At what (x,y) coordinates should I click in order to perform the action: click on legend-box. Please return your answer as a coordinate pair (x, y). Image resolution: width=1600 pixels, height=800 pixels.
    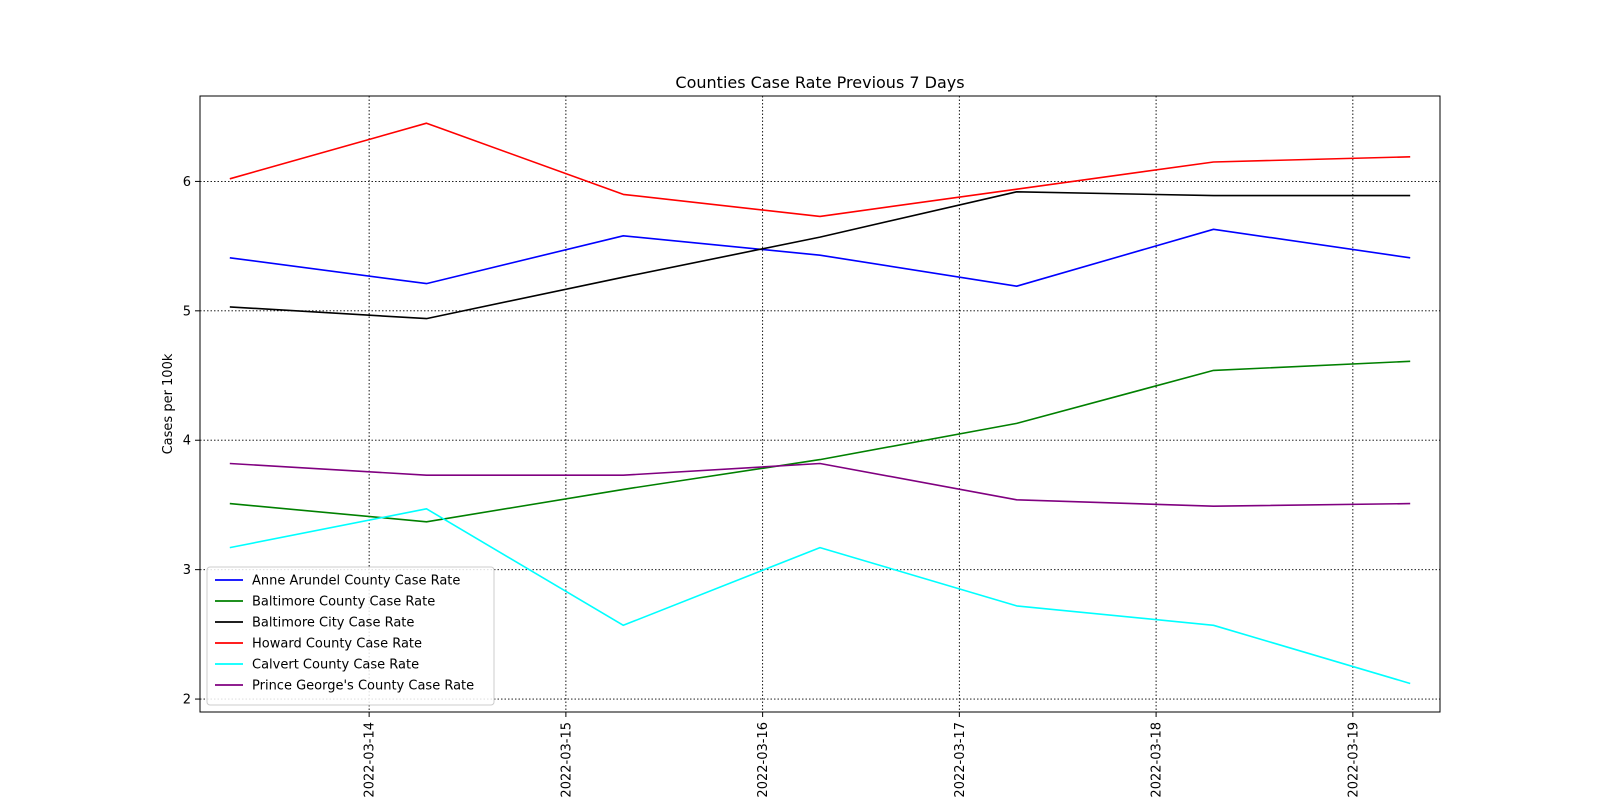
    Looking at the image, I should click on (350, 636).